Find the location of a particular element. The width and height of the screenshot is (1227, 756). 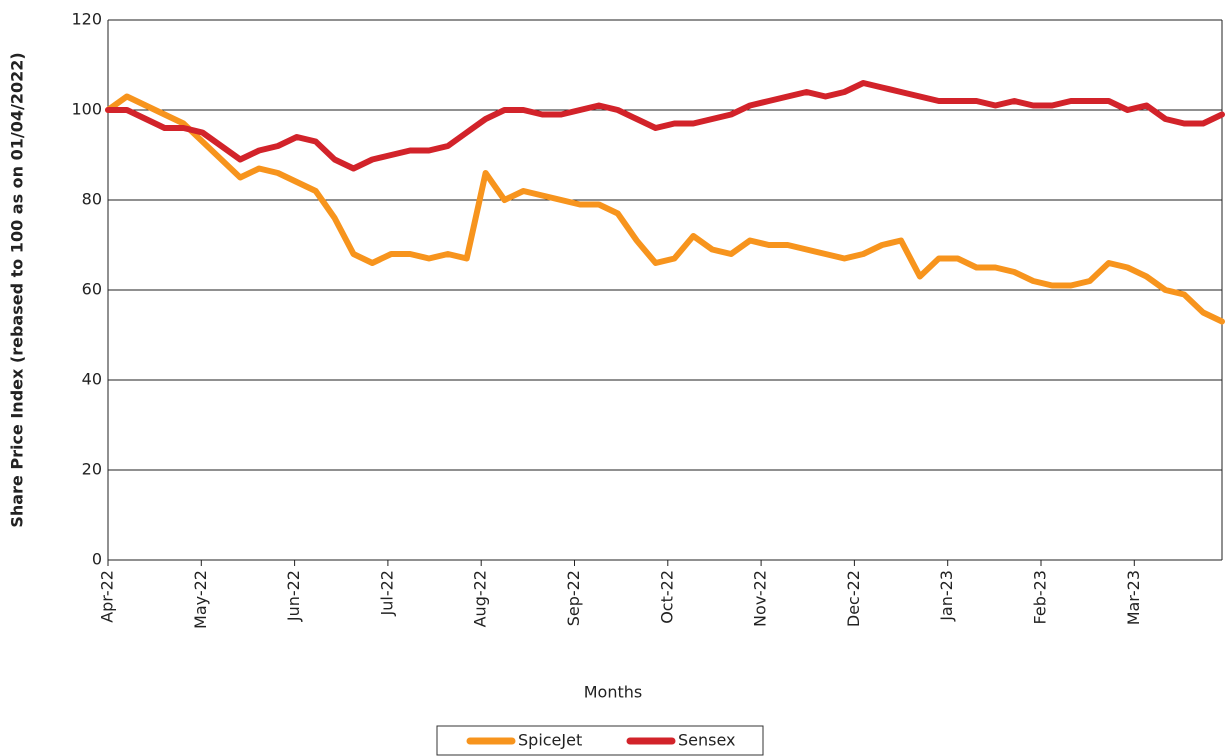

x-tick-label: Aug-22 is located at coordinates (480, 598).